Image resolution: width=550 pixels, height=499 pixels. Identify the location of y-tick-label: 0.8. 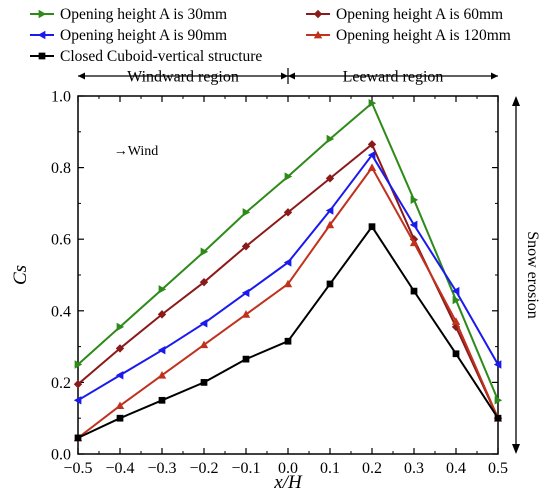
(61, 168).